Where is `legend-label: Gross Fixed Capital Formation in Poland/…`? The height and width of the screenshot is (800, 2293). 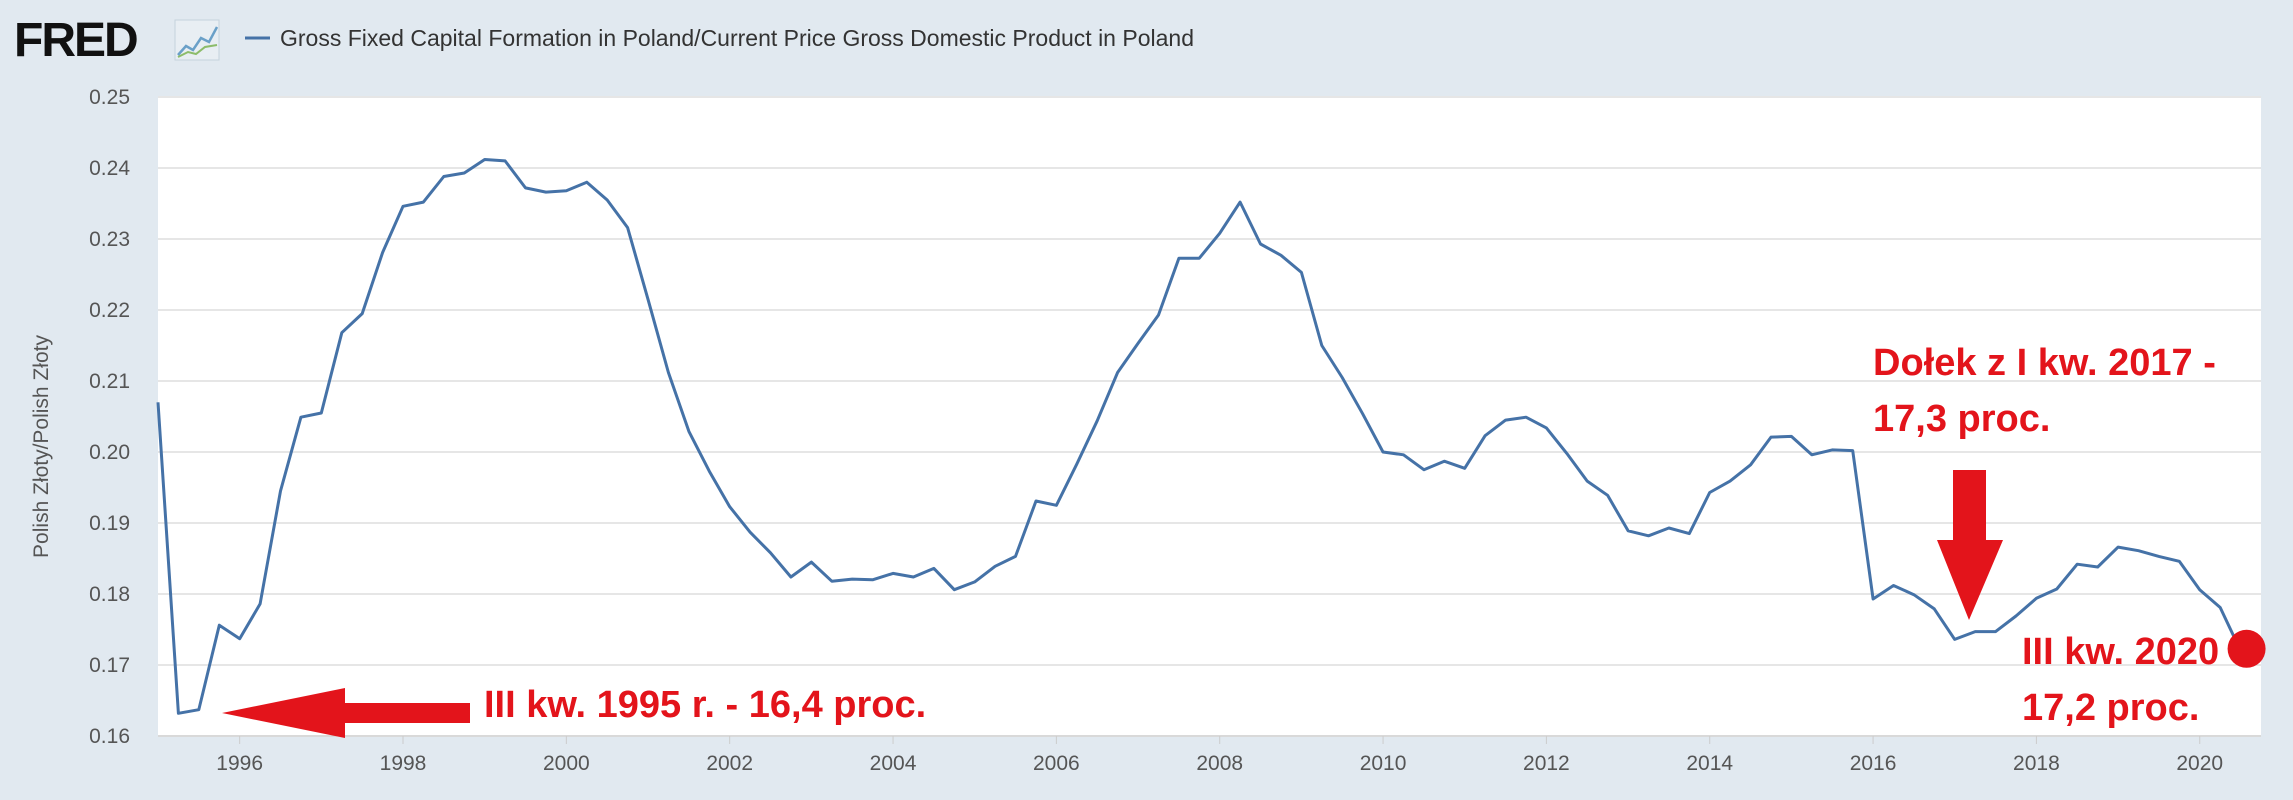
legend-label: Gross Fixed Capital Formation in Poland/… is located at coordinates (737, 38).